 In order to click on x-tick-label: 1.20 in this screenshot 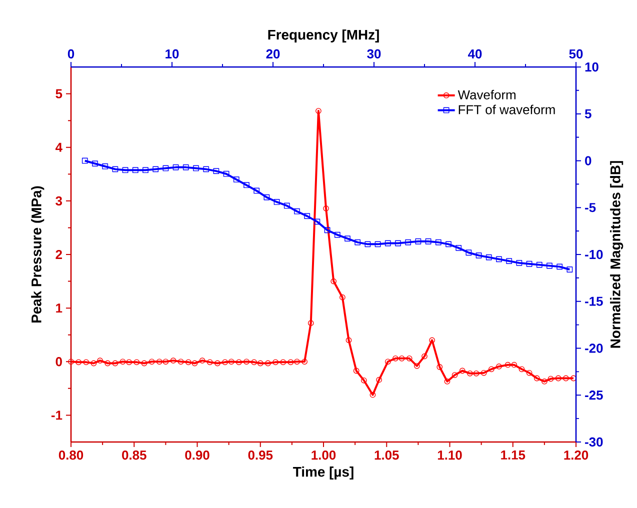, I will do `click(576, 455)`.